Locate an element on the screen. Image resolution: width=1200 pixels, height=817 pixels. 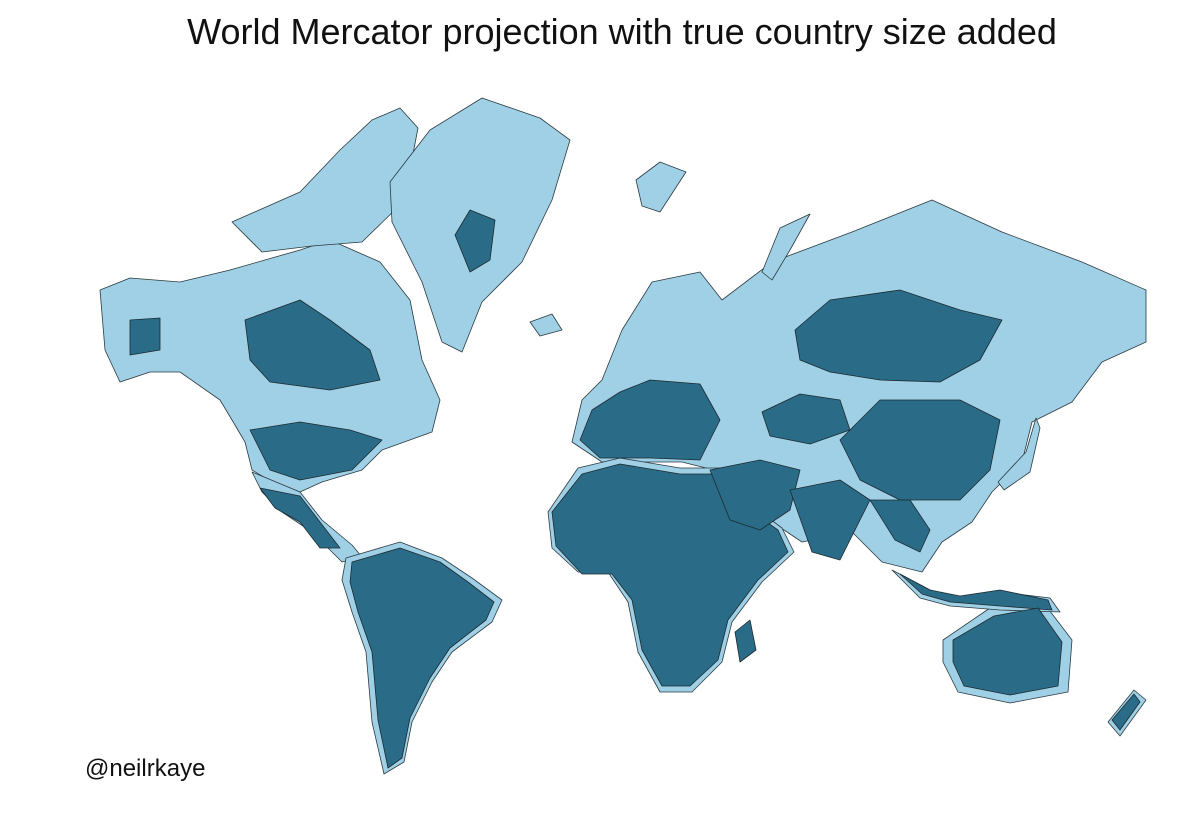
novaya-zemlya is located at coordinates (786, 247).